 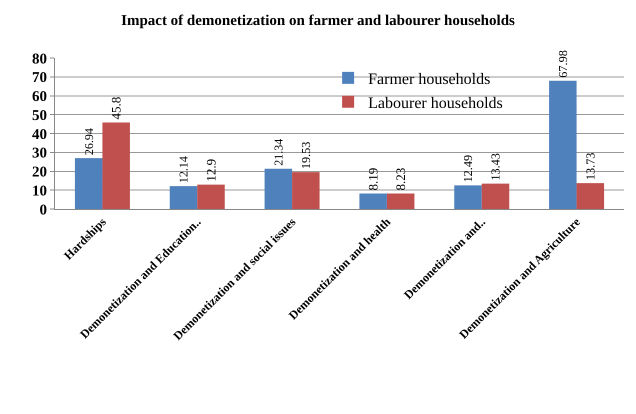 I want to click on y-tick-label: 0, so click(x=43, y=210).